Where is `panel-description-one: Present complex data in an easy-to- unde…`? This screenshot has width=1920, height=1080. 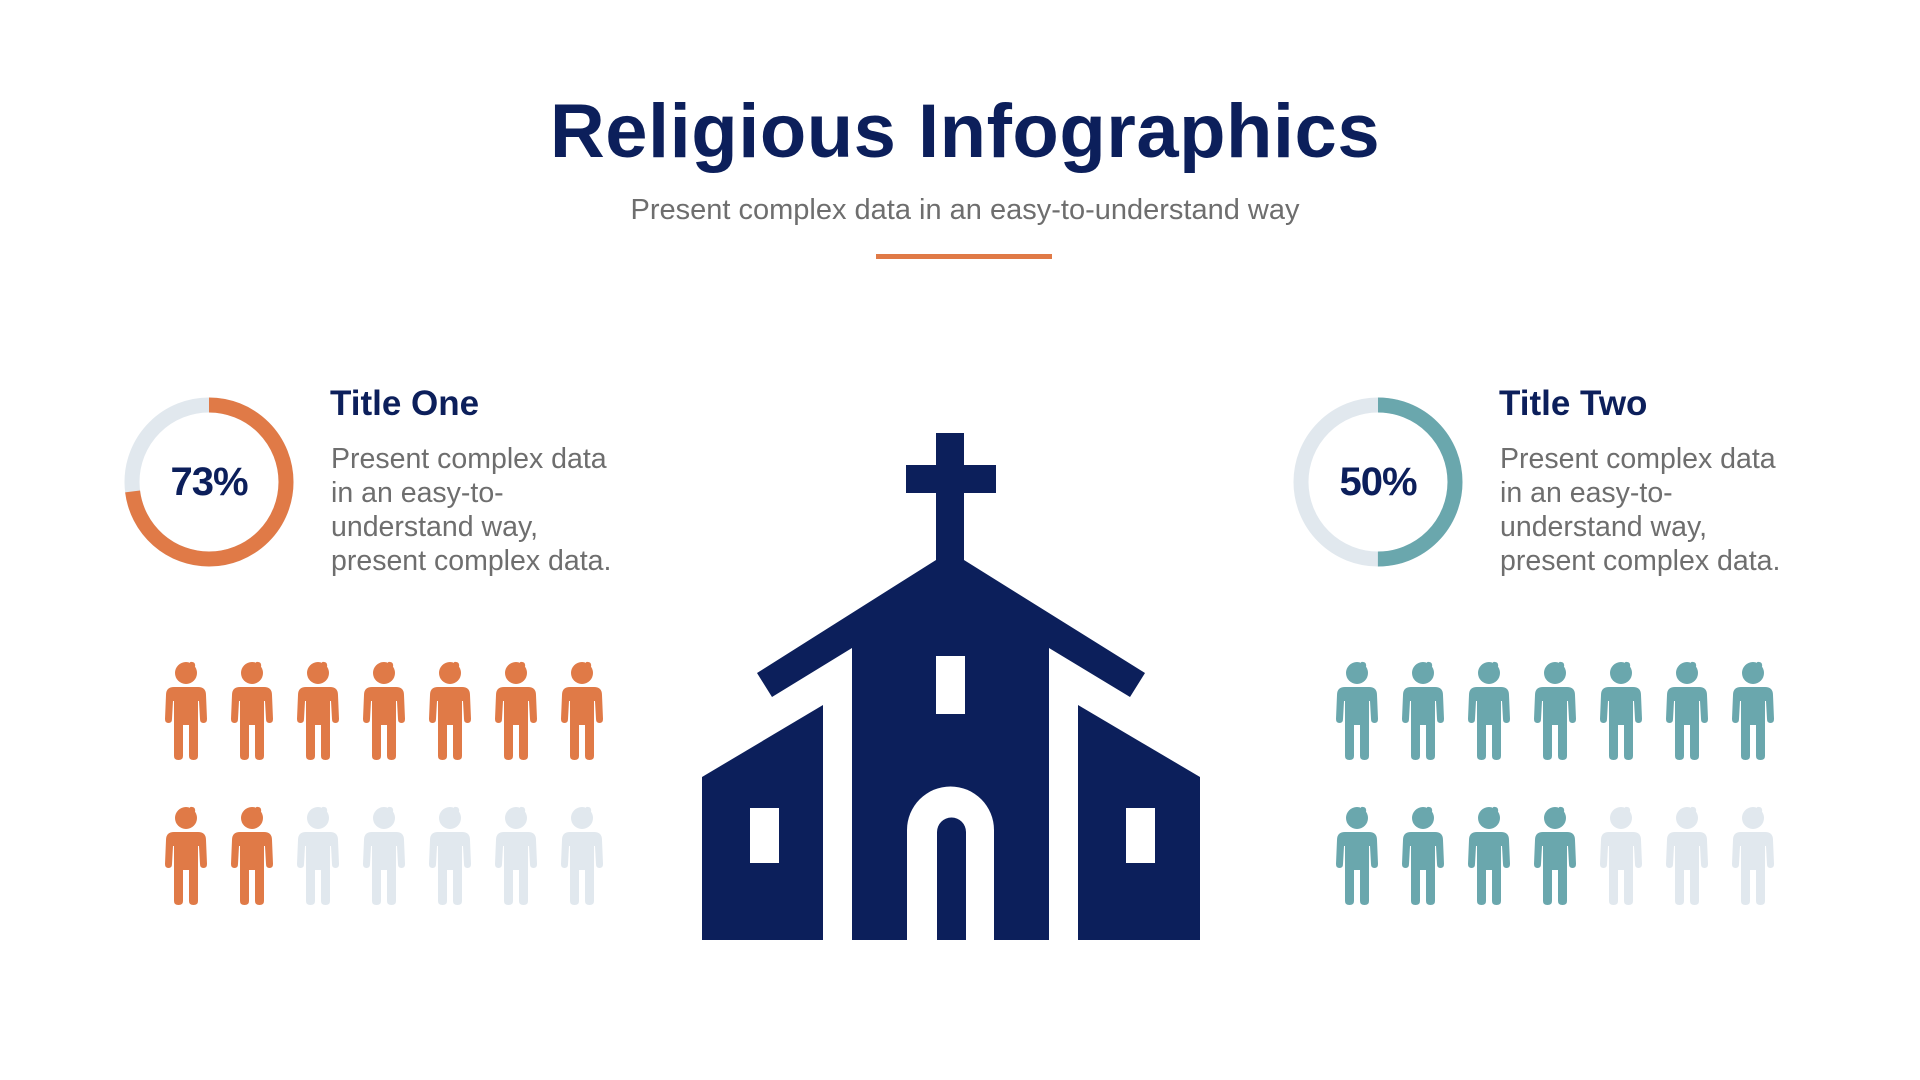
panel-description-one: Present complex data in an easy-to- unde… is located at coordinates (511, 510).